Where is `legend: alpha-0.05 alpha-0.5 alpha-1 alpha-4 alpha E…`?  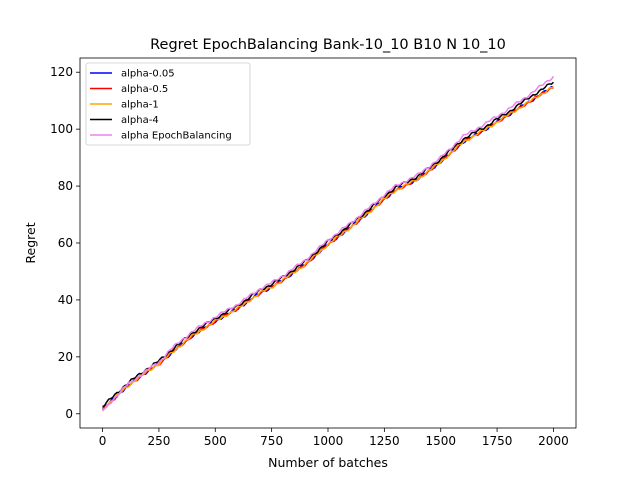
legend: alpha-0.05 alpha-0.5 alpha-1 alpha-4 alpha E… is located at coordinates (168, 104).